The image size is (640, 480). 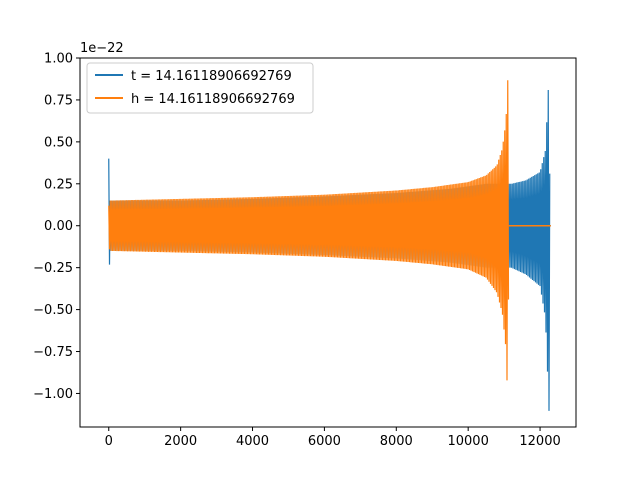 I want to click on x-tick-label: 6000, so click(x=324, y=441).